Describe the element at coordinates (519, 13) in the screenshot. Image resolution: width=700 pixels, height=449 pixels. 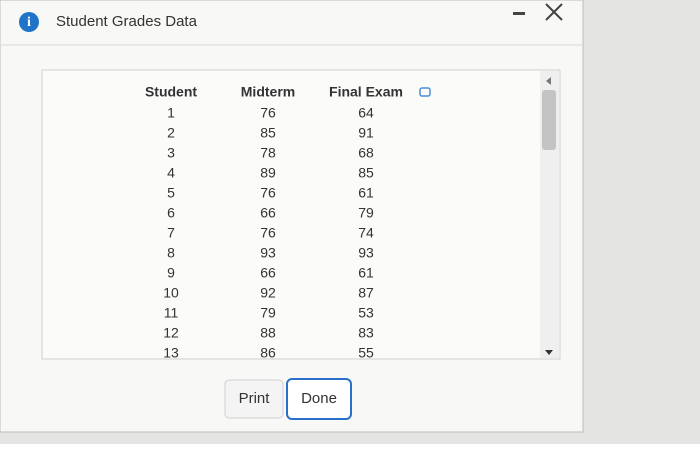
I see `minimize-button` at that location.